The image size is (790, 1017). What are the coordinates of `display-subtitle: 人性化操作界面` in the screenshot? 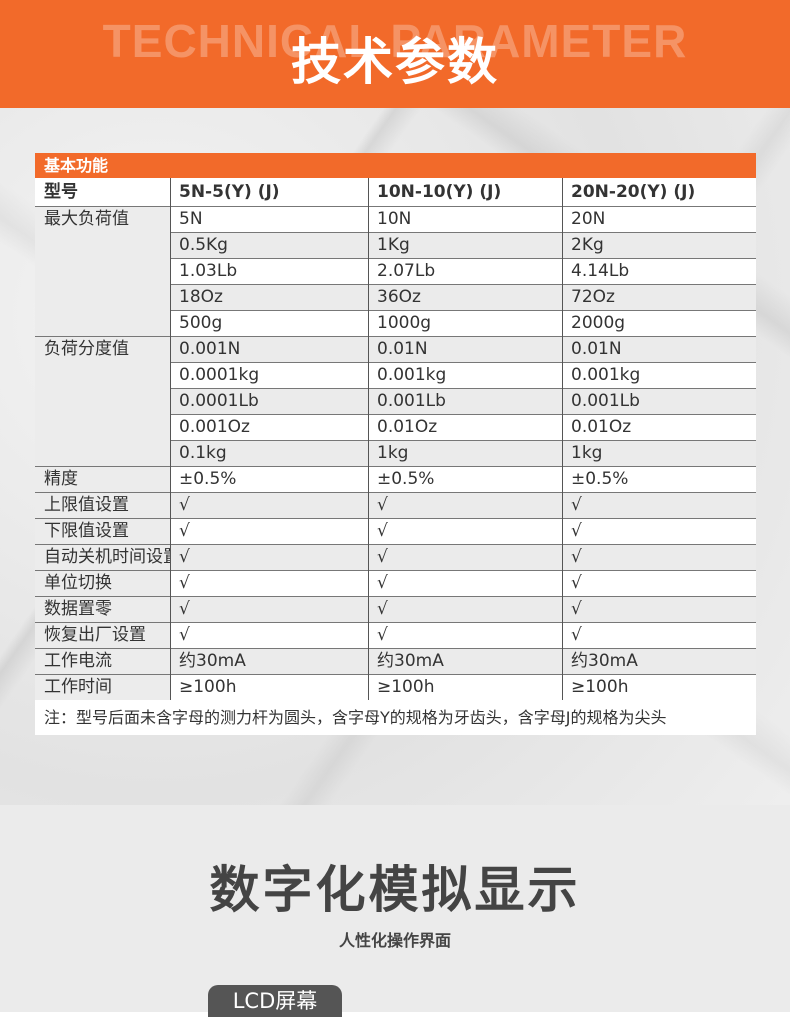 It's located at (394, 940).